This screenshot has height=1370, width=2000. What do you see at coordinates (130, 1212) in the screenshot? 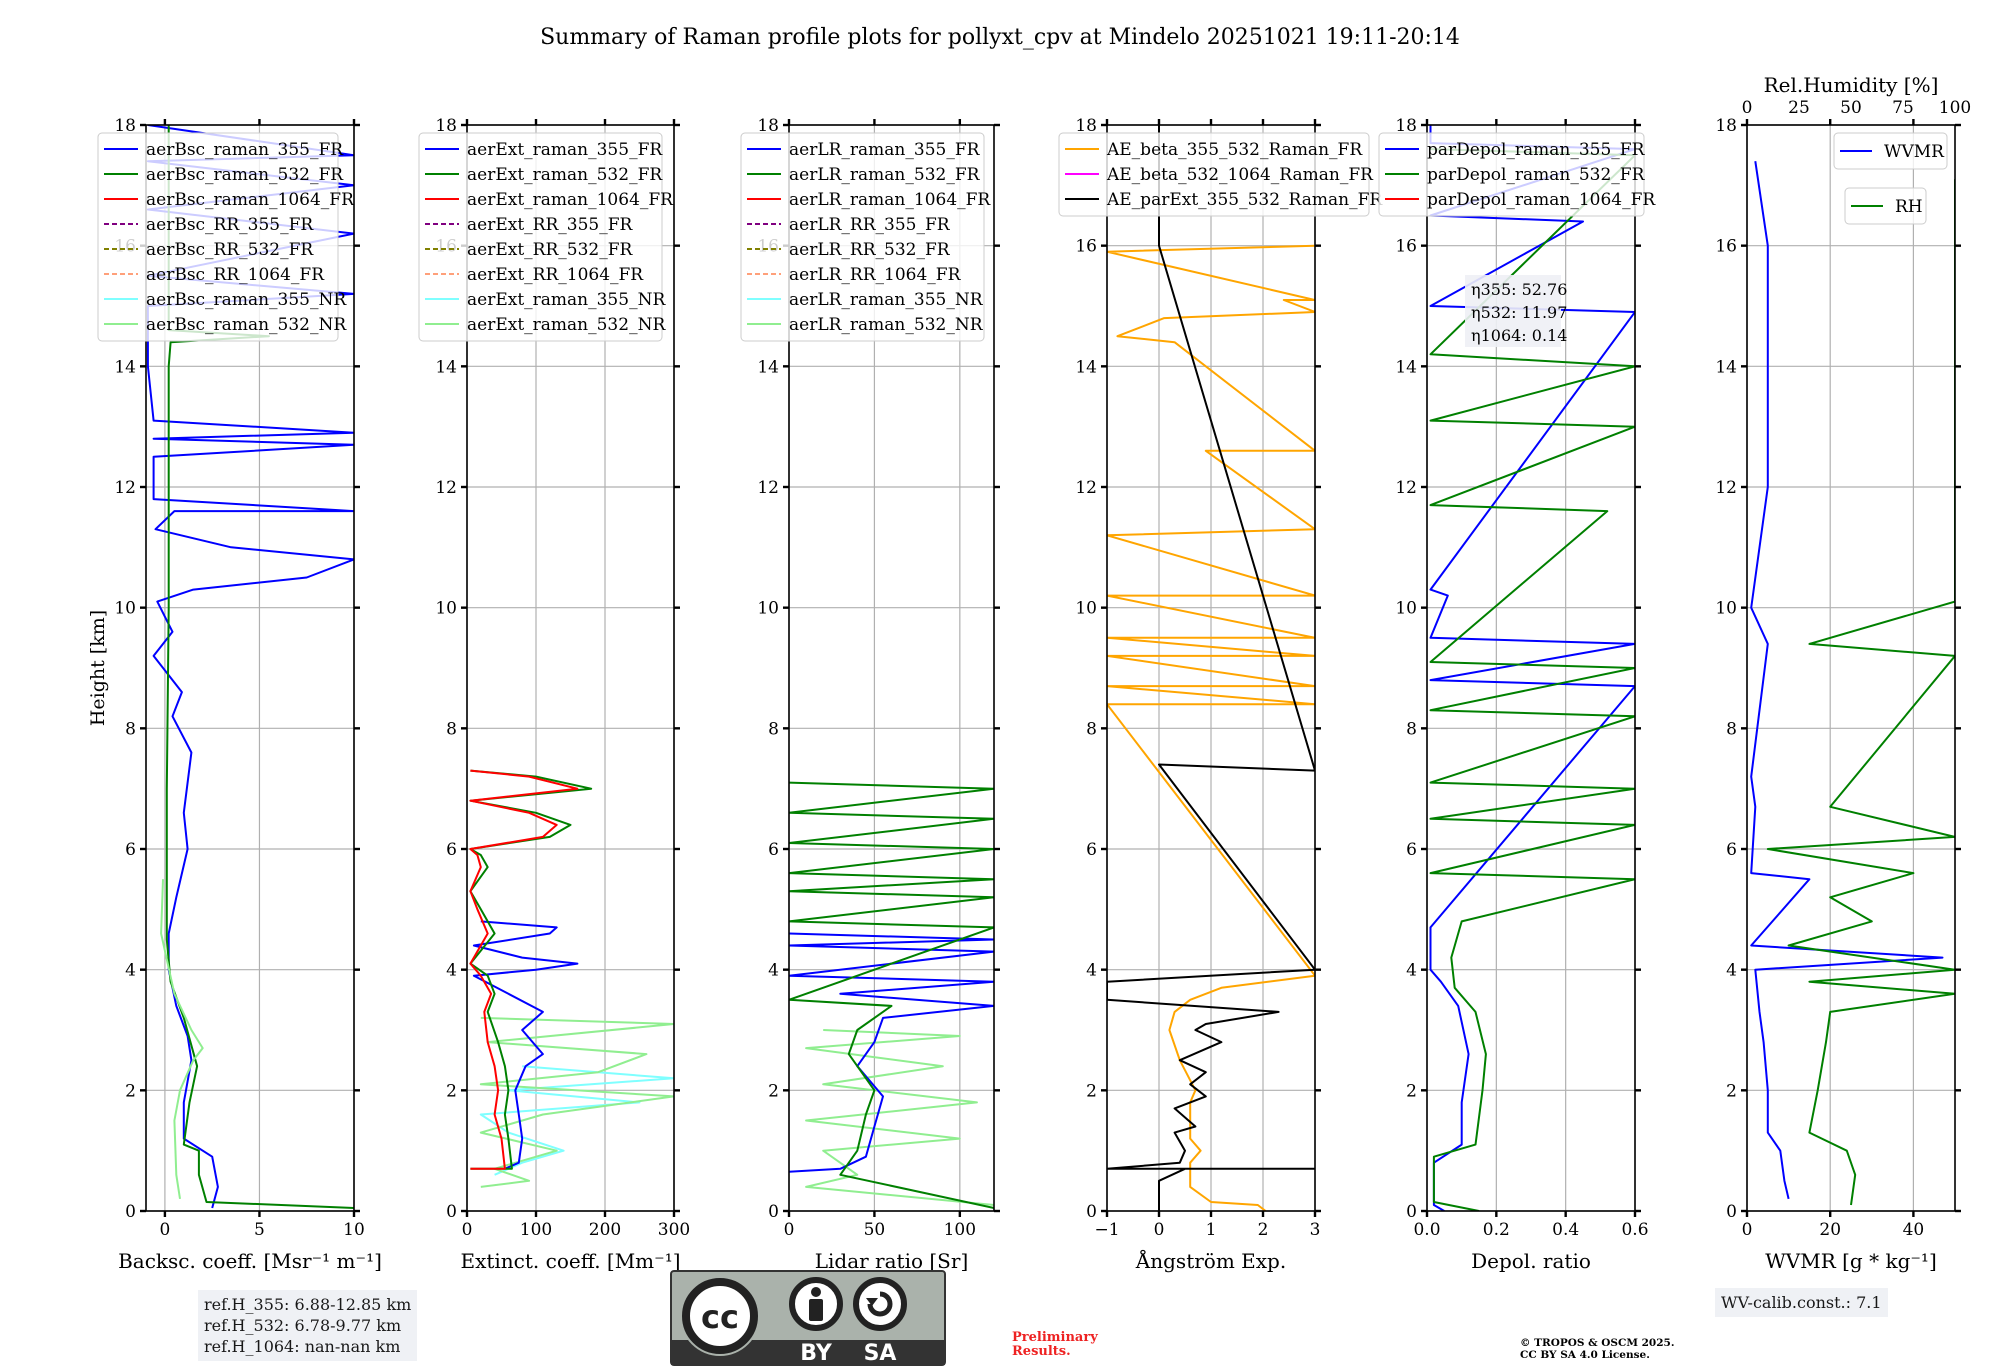
I see `y-tick-label: 0` at bounding box center [130, 1212].